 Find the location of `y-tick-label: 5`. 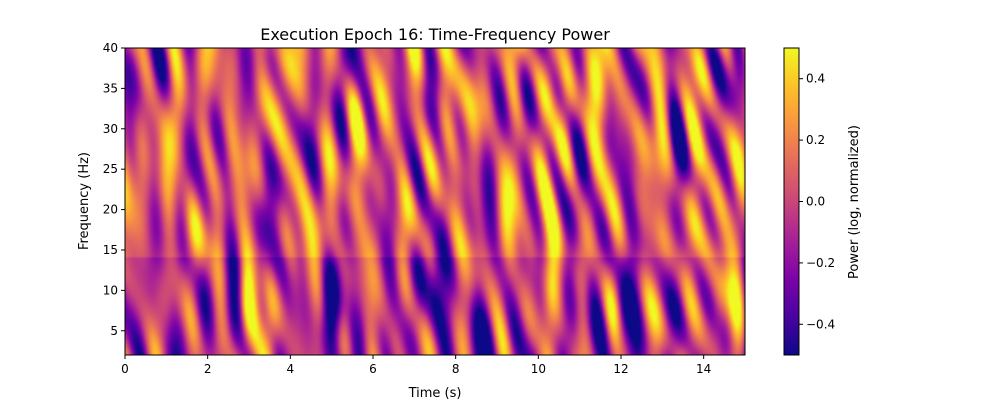

y-tick-label: 5 is located at coordinates (114, 331).